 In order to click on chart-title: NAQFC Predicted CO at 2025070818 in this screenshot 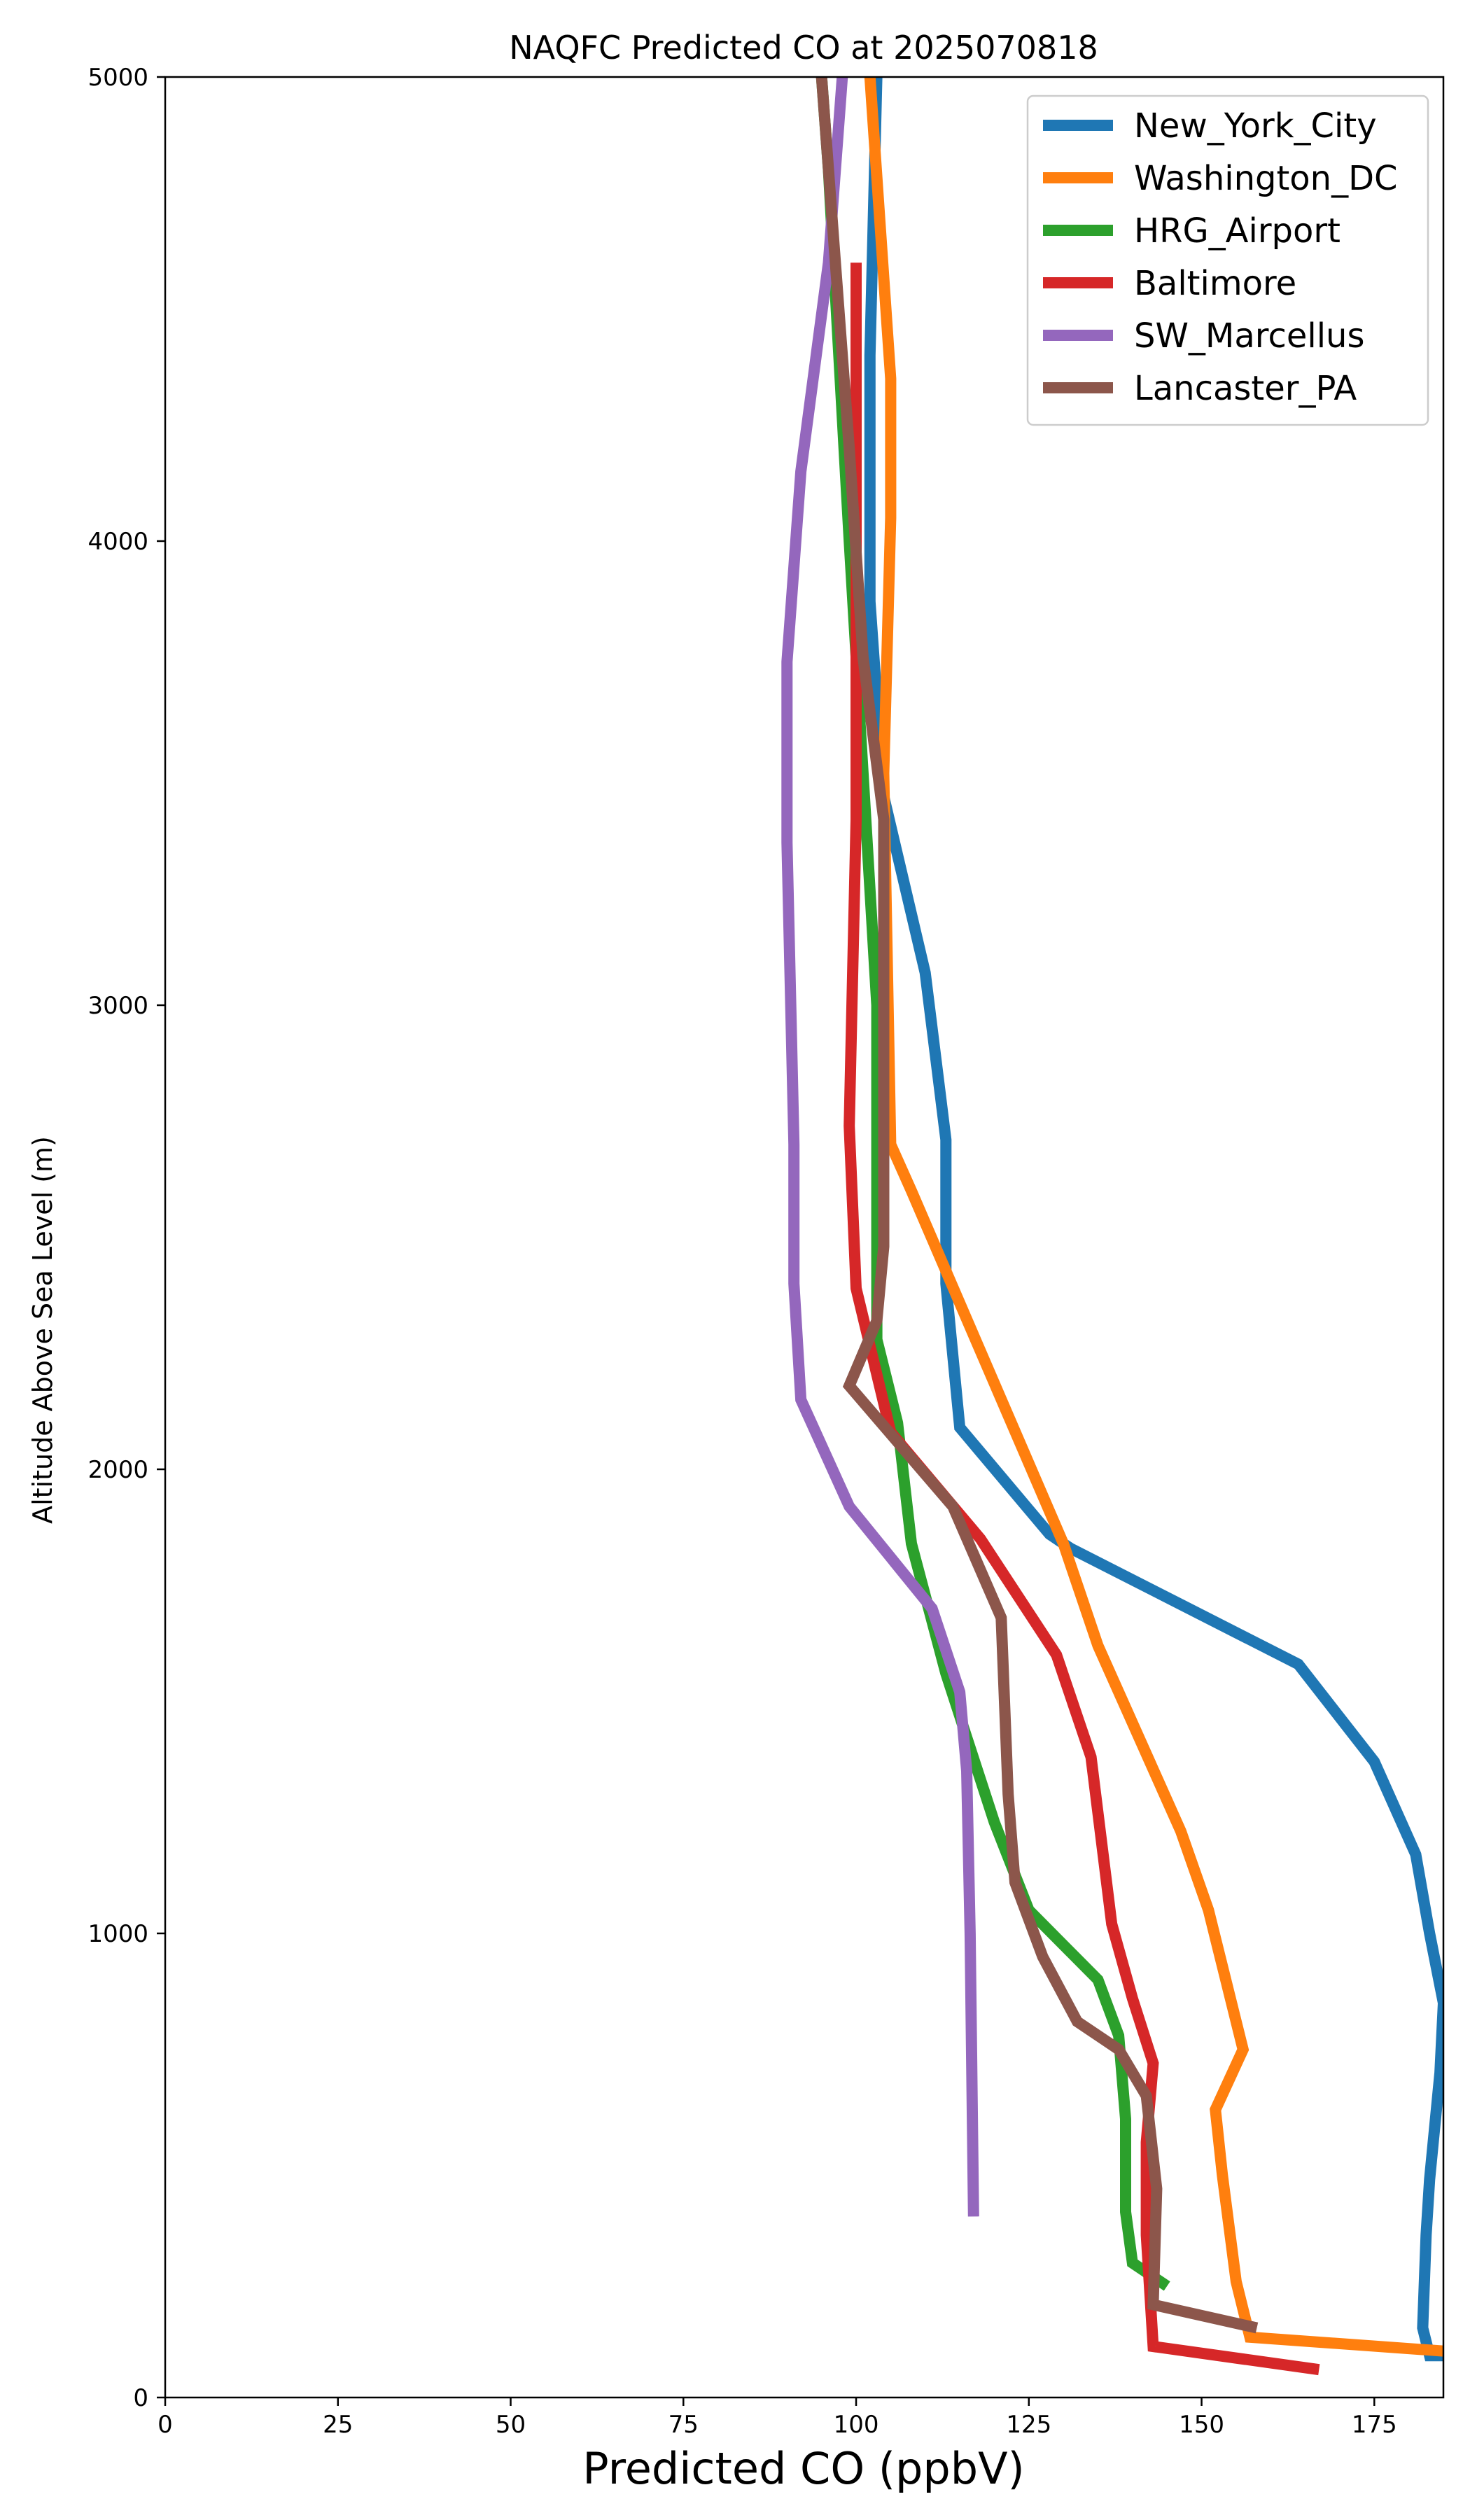, I will do `click(803, 47)`.